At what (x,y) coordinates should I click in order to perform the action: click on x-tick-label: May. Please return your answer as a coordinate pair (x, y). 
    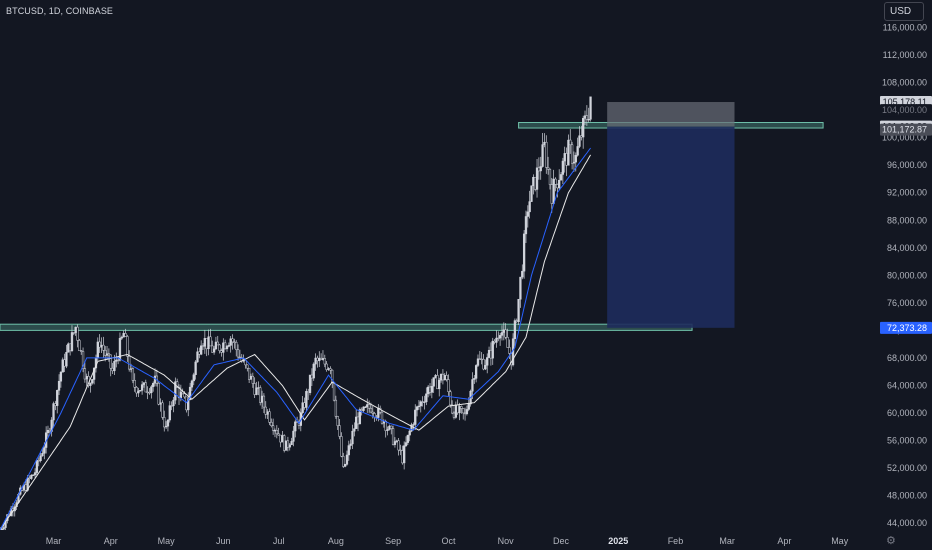
    Looking at the image, I should click on (840, 541).